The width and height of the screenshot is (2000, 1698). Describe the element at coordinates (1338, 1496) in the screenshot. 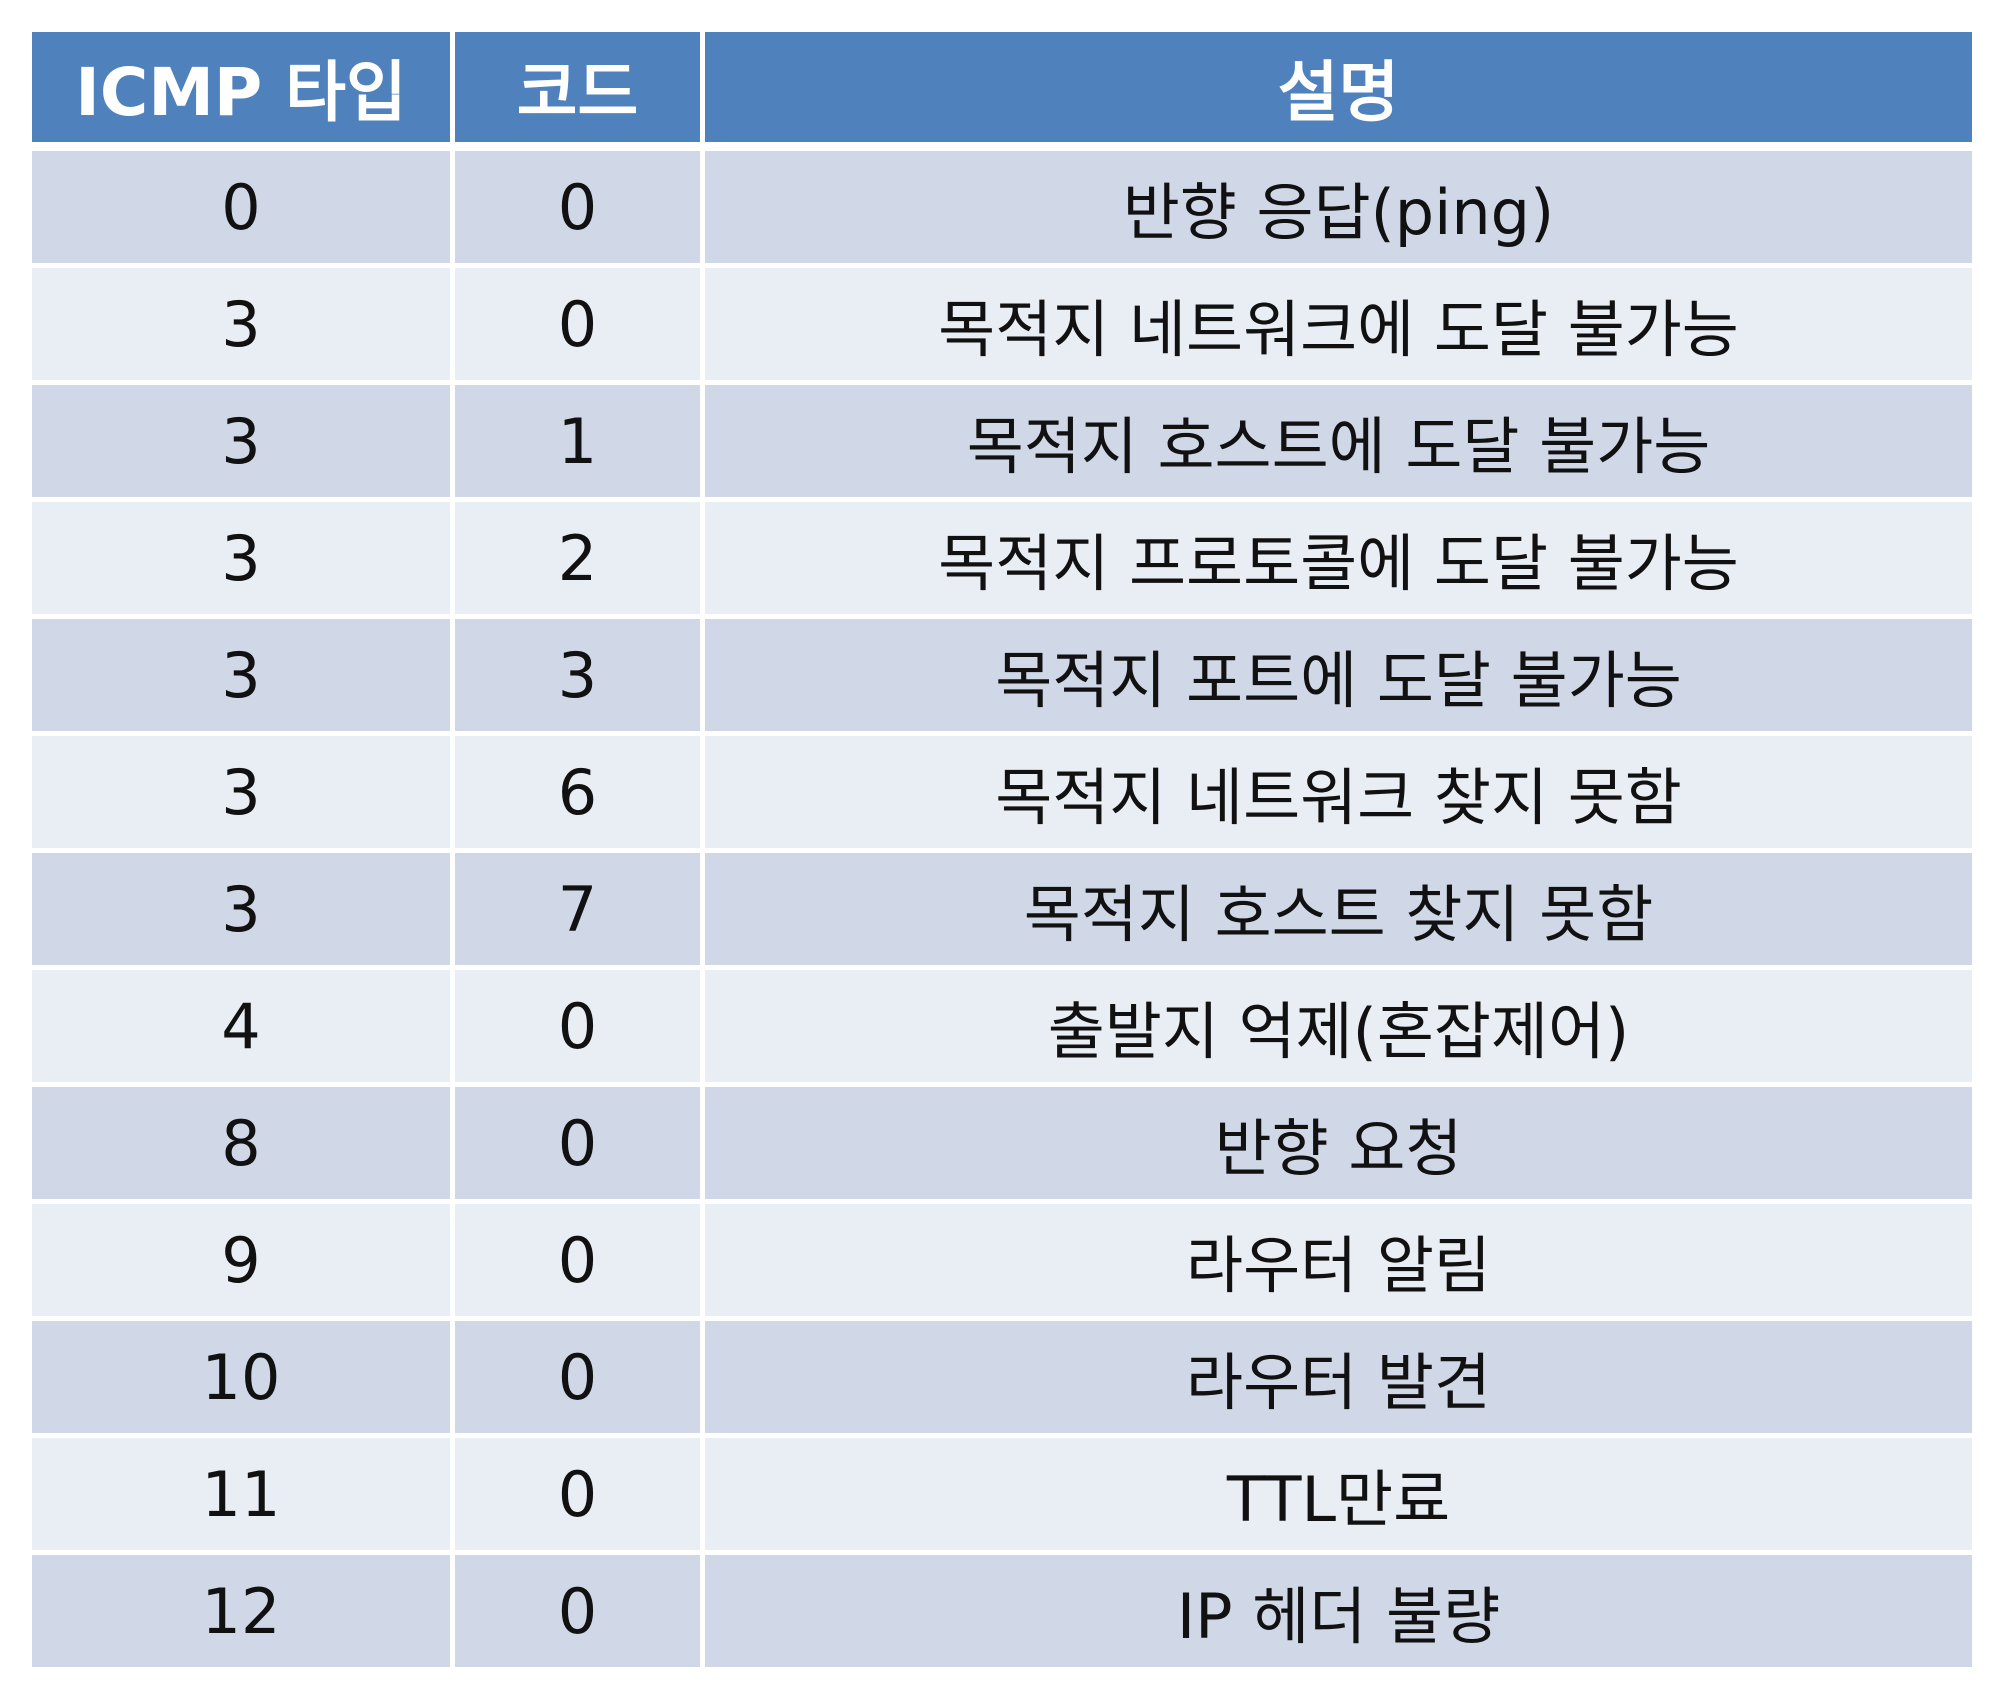

I see `cell-description: TTL만료` at that location.